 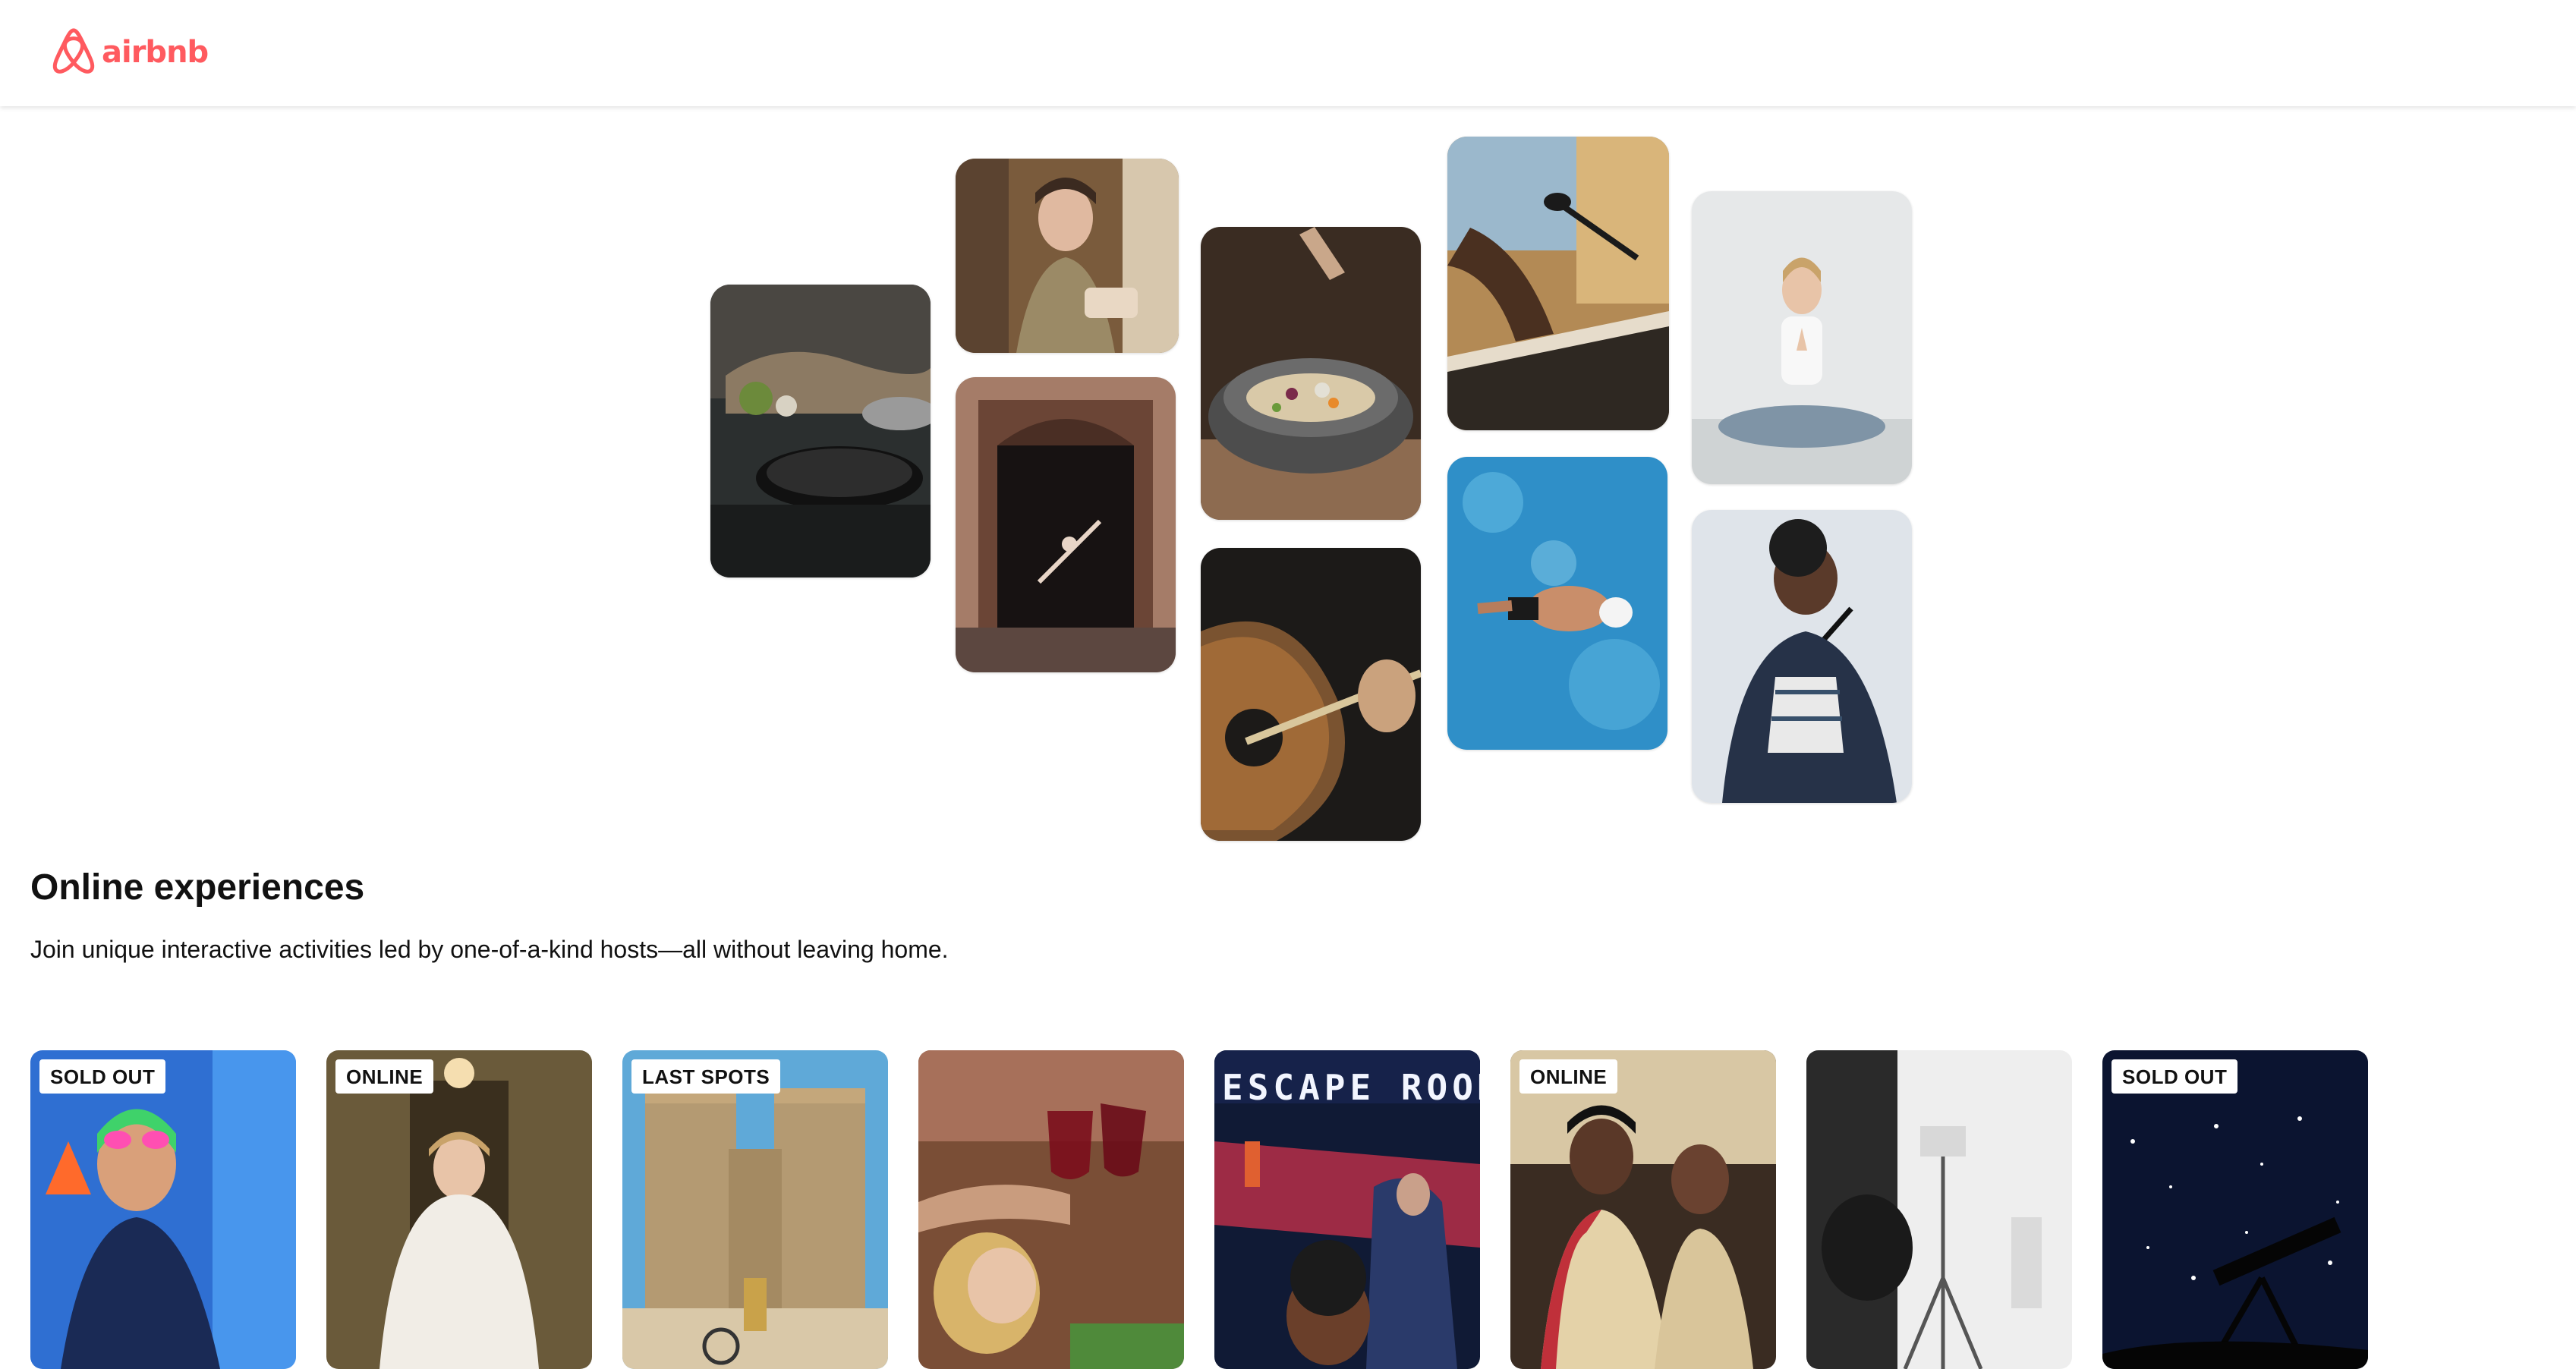 I want to click on hero-tile-dancer-doorway, so click(x=1066, y=524).